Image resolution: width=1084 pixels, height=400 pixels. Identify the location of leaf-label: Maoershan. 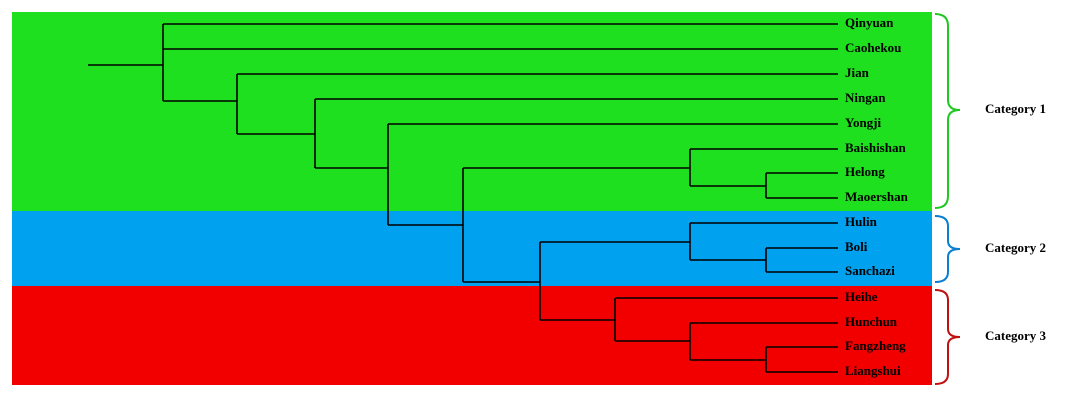
(877, 196).